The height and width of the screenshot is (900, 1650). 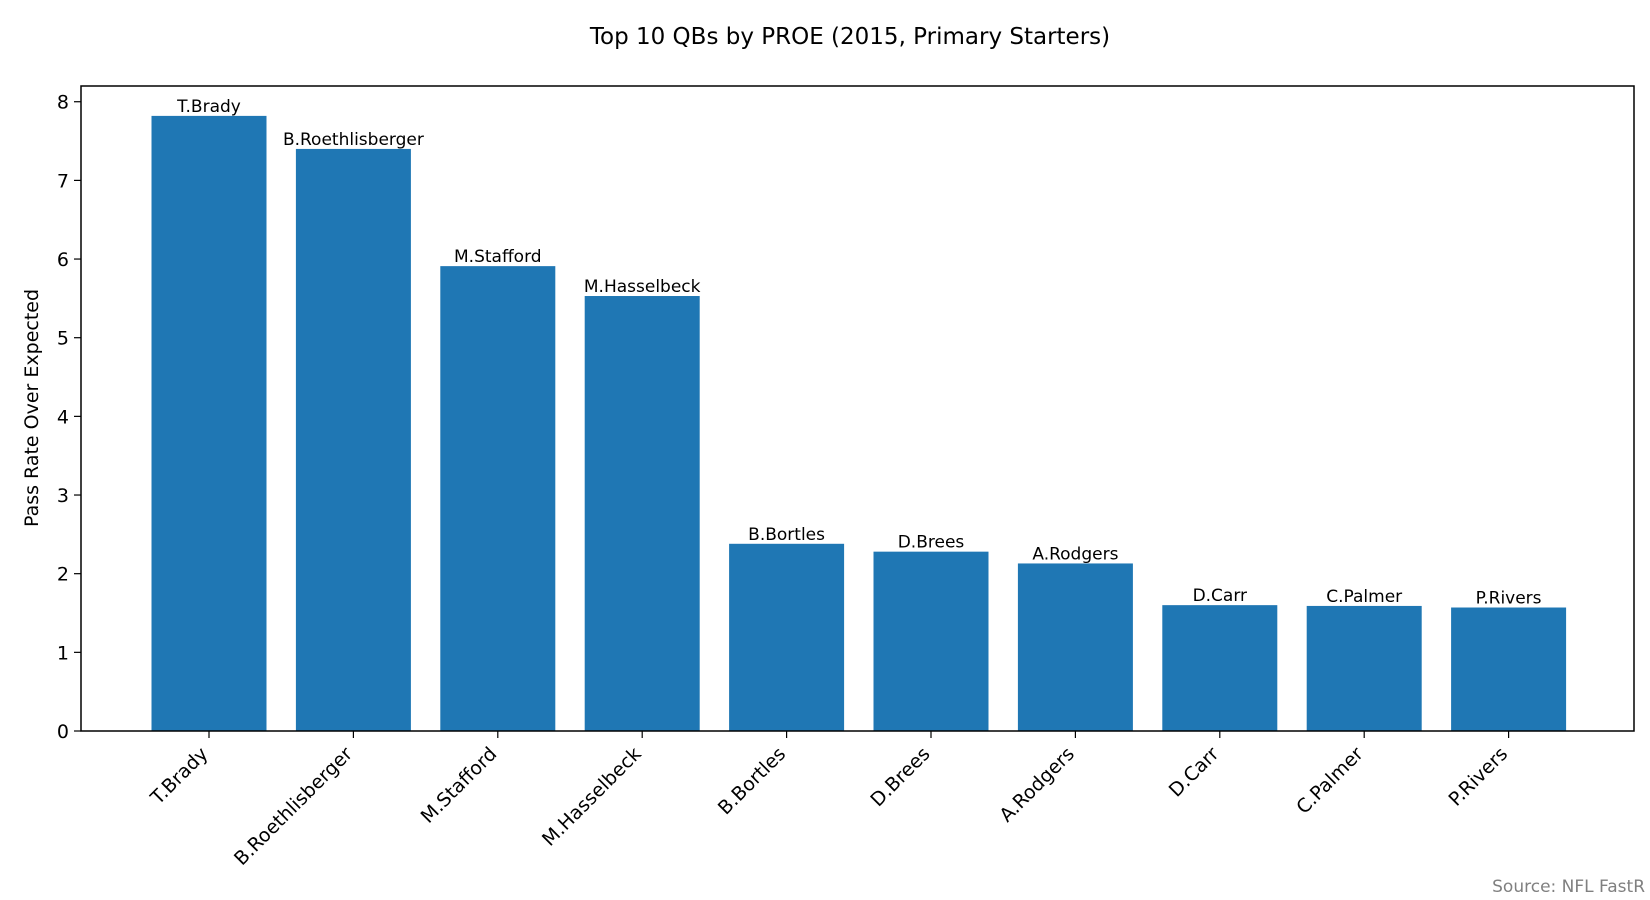 I want to click on y-axis-label: Pass Rate Over Expected, so click(x=32, y=408).